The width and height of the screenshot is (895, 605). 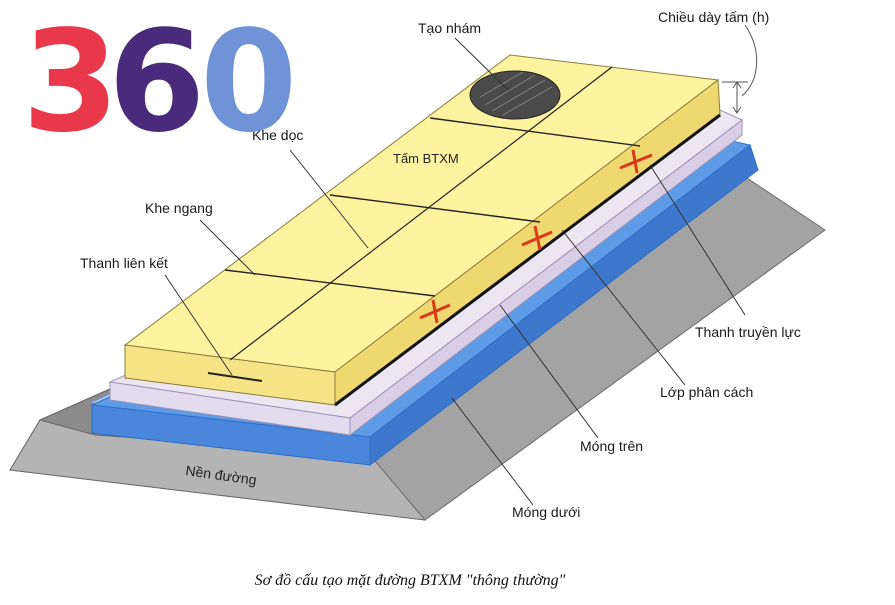 What do you see at coordinates (515, 95) in the screenshot?
I see `texture-patch` at bounding box center [515, 95].